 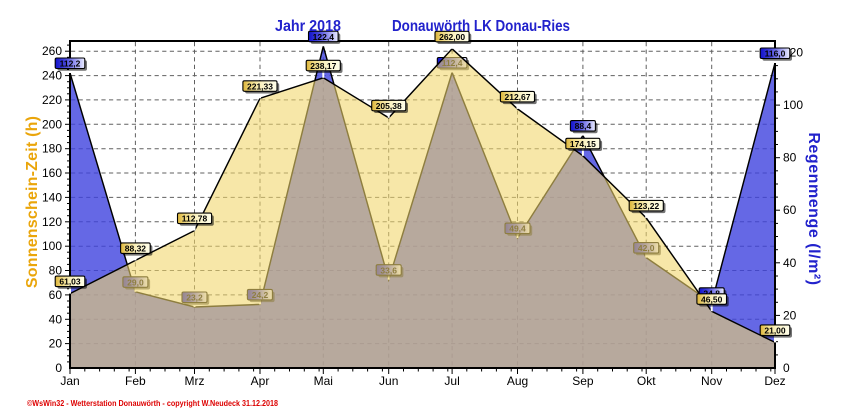 I want to click on svg-text: Jan, so click(x=69, y=381).